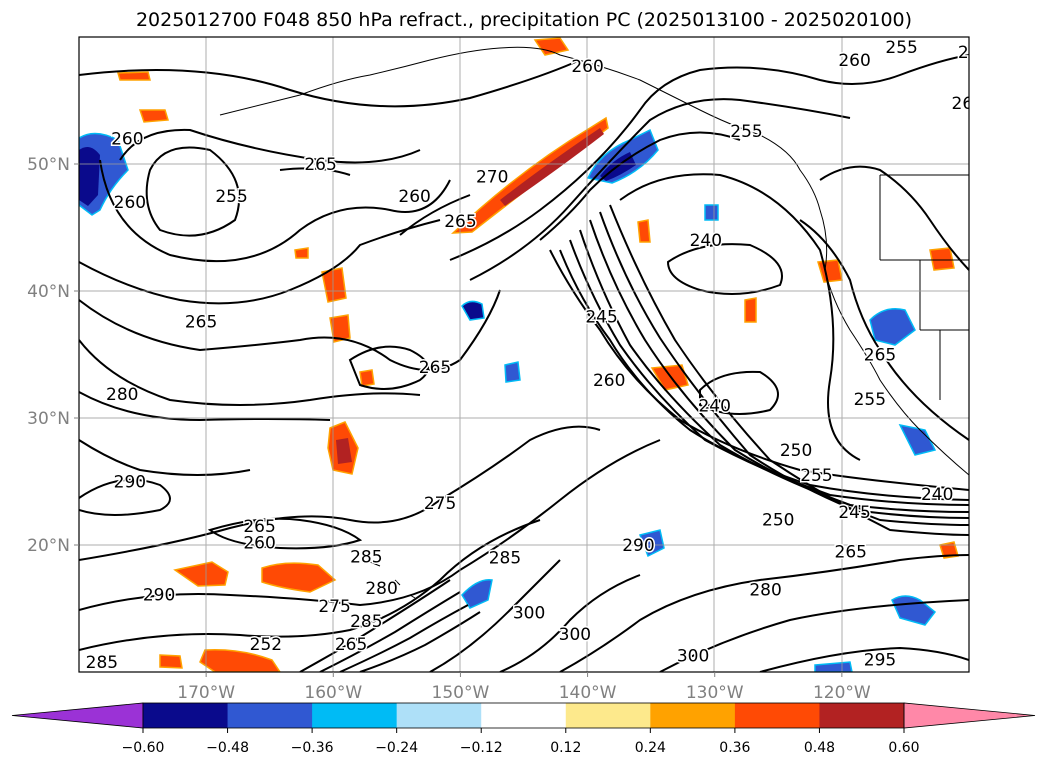 The height and width of the screenshot is (765, 1047). What do you see at coordinates (77, 715) in the screenshot?
I see `colorbar-extend-low` at bounding box center [77, 715].